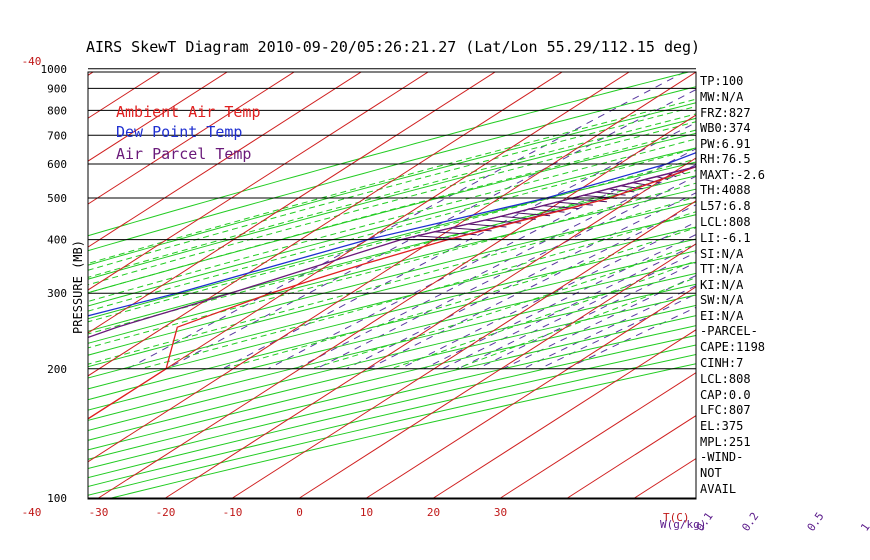 This screenshot has height=560, width=870. What do you see at coordinates (725, 222) in the screenshot?
I see `stat-lcl: LCL:808` at bounding box center [725, 222].